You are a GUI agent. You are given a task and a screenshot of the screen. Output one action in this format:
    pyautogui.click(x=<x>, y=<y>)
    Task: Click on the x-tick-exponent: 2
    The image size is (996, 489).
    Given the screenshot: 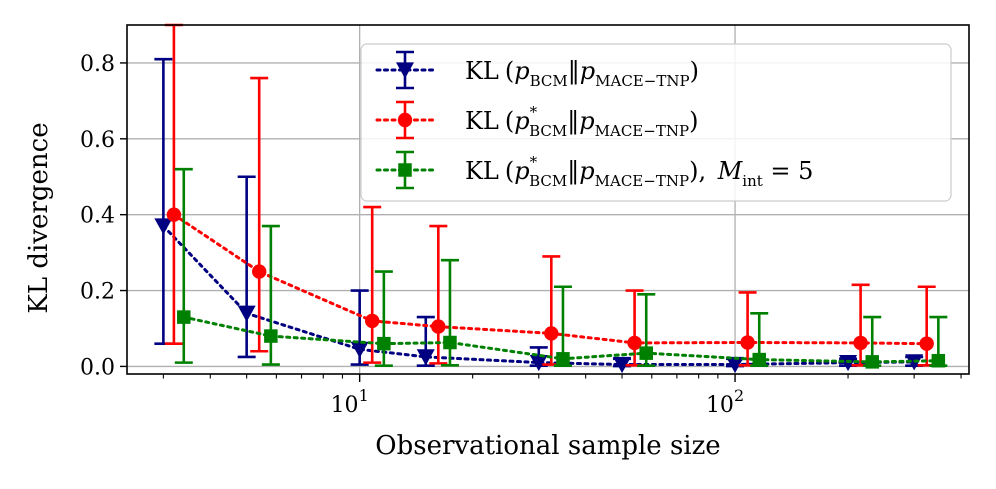 What is the action you would take?
    pyautogui.click(x=739, y=395)
    